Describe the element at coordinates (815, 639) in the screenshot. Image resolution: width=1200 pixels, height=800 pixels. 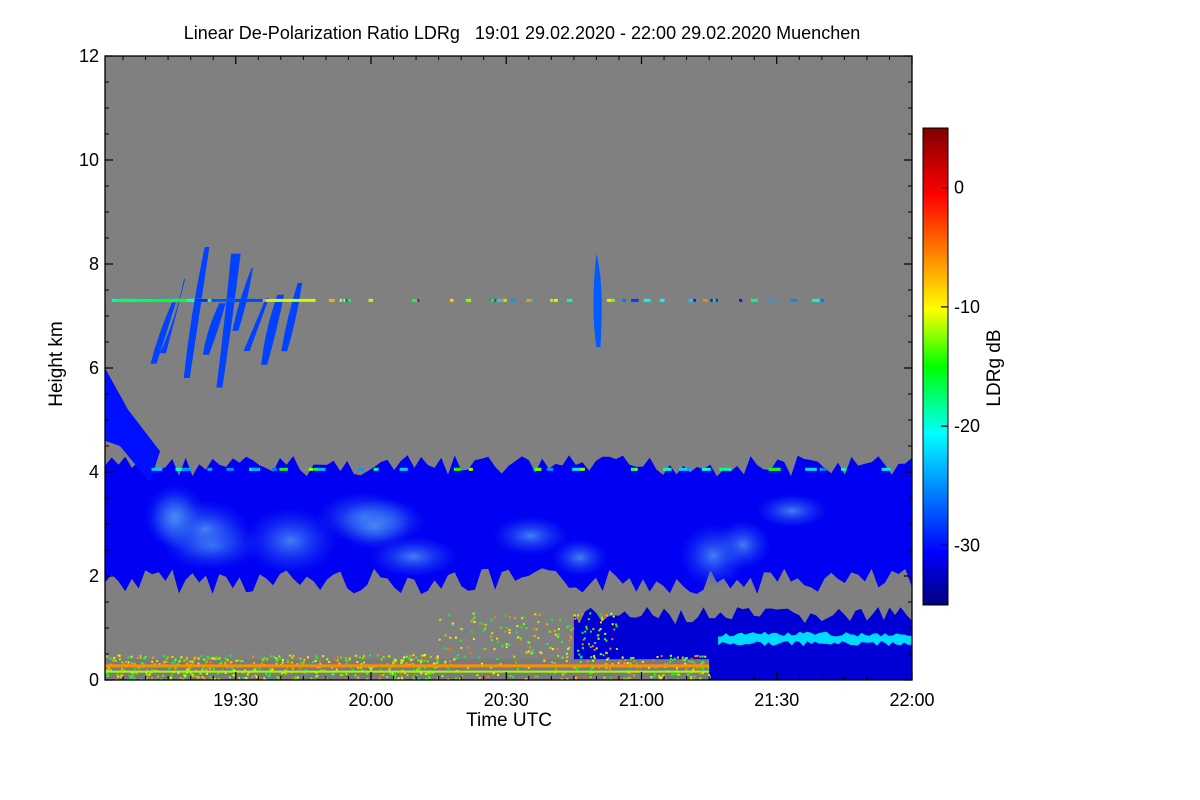
I see `feature-melting-layer-band` at that location.